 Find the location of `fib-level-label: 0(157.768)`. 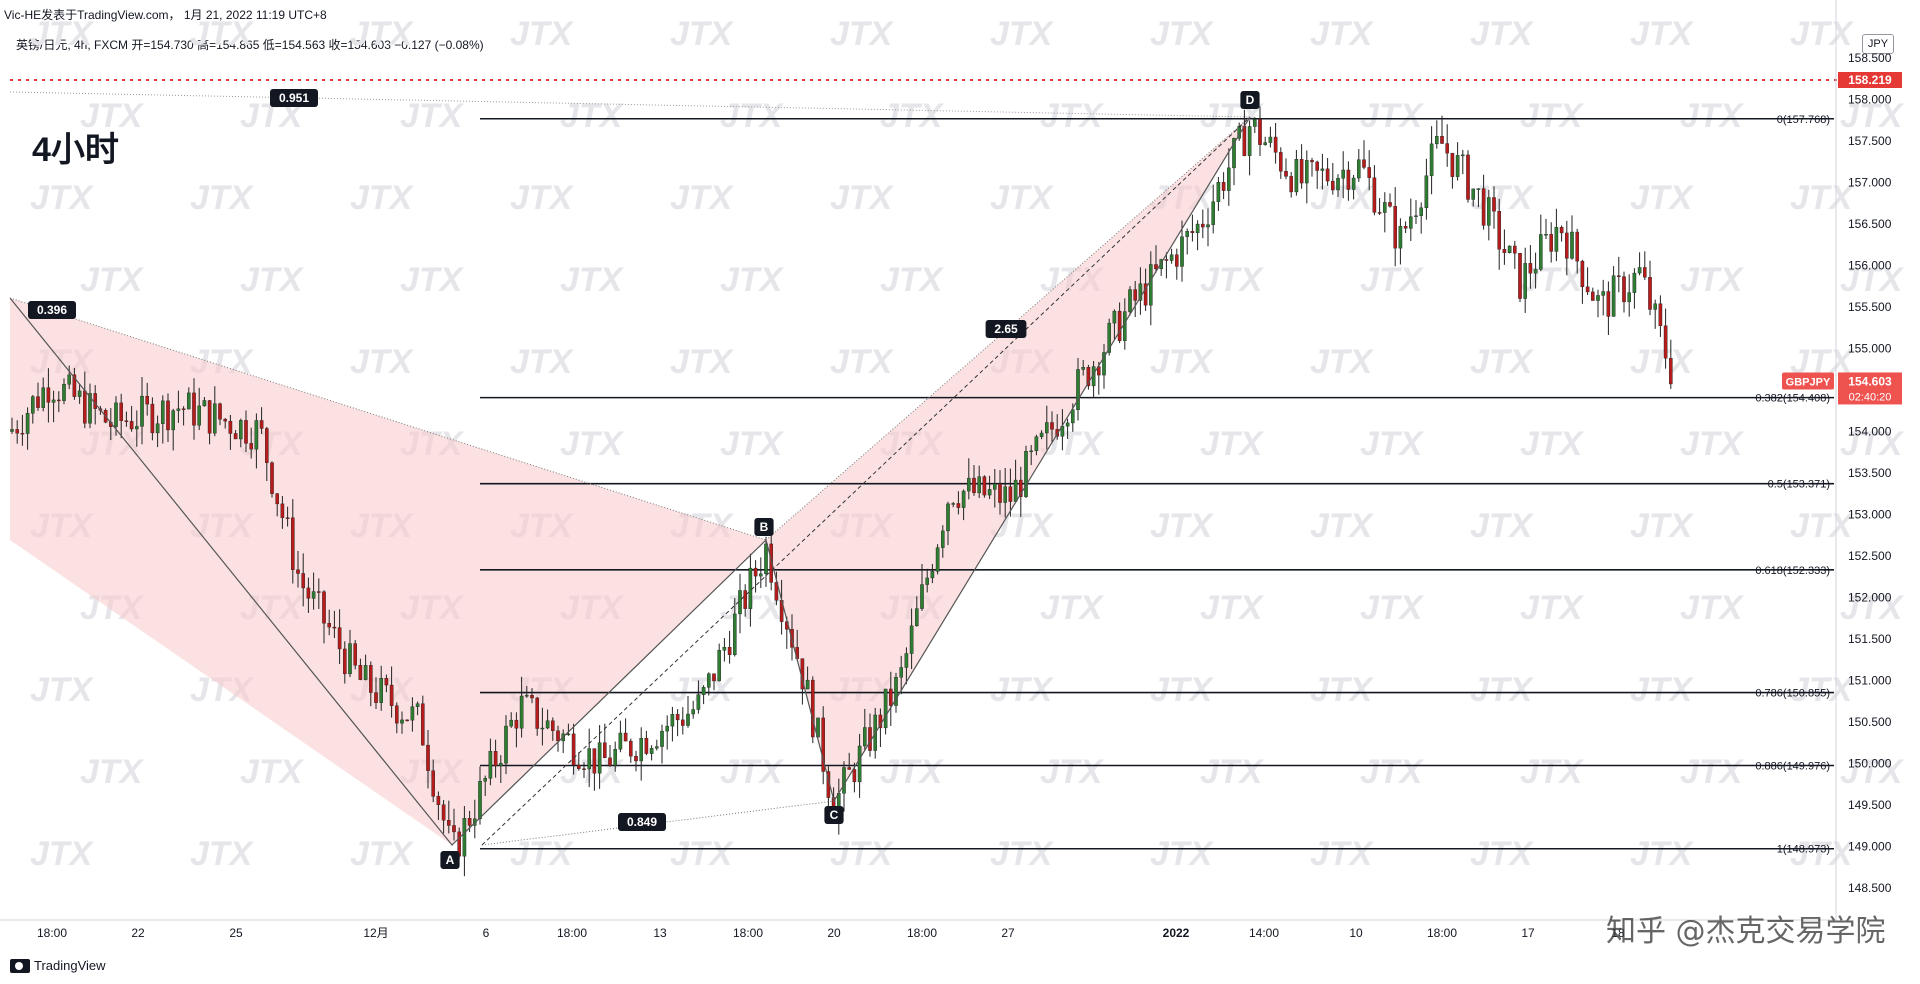

fib-level-label: 0(157.768) is located at coordinates (1803, 120).